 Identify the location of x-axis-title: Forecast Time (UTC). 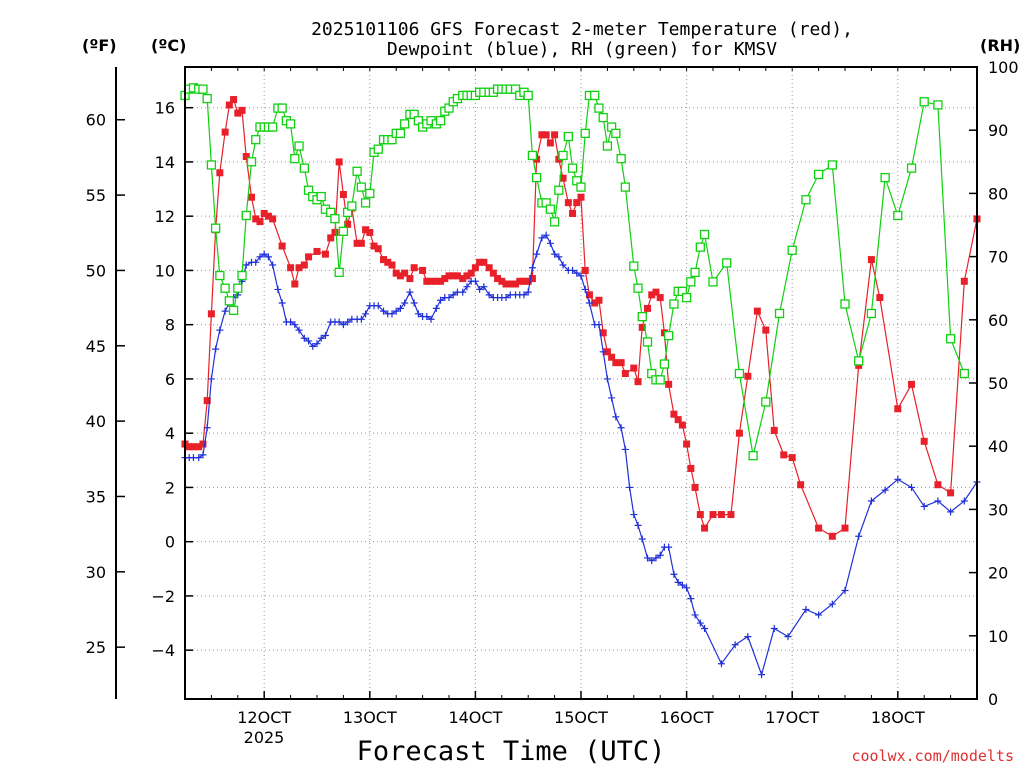
(511, 751).